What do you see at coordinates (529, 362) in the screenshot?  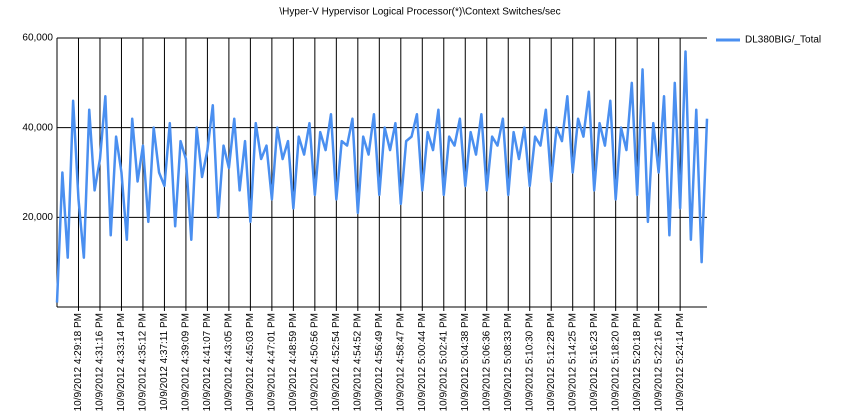 I see `x-tick-label: 10/9/2012 5:10:30 PM` at bounding box center [529, 362].